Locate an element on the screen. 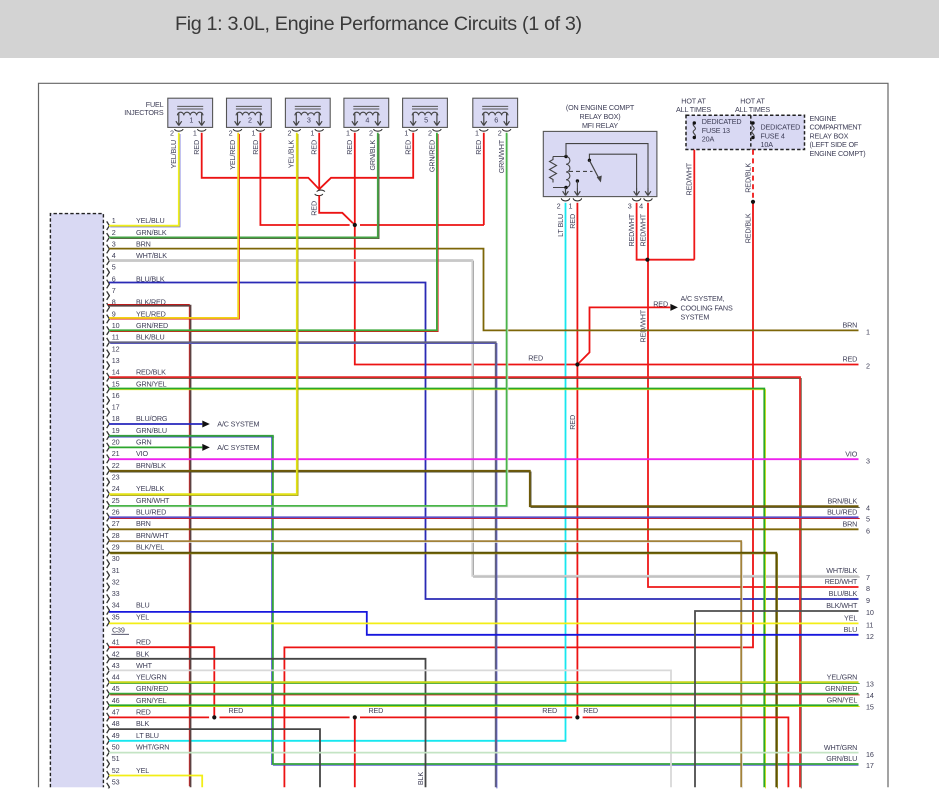 The image size is (939, 803). svg-text: 21 is located at coordinates (116, 453).